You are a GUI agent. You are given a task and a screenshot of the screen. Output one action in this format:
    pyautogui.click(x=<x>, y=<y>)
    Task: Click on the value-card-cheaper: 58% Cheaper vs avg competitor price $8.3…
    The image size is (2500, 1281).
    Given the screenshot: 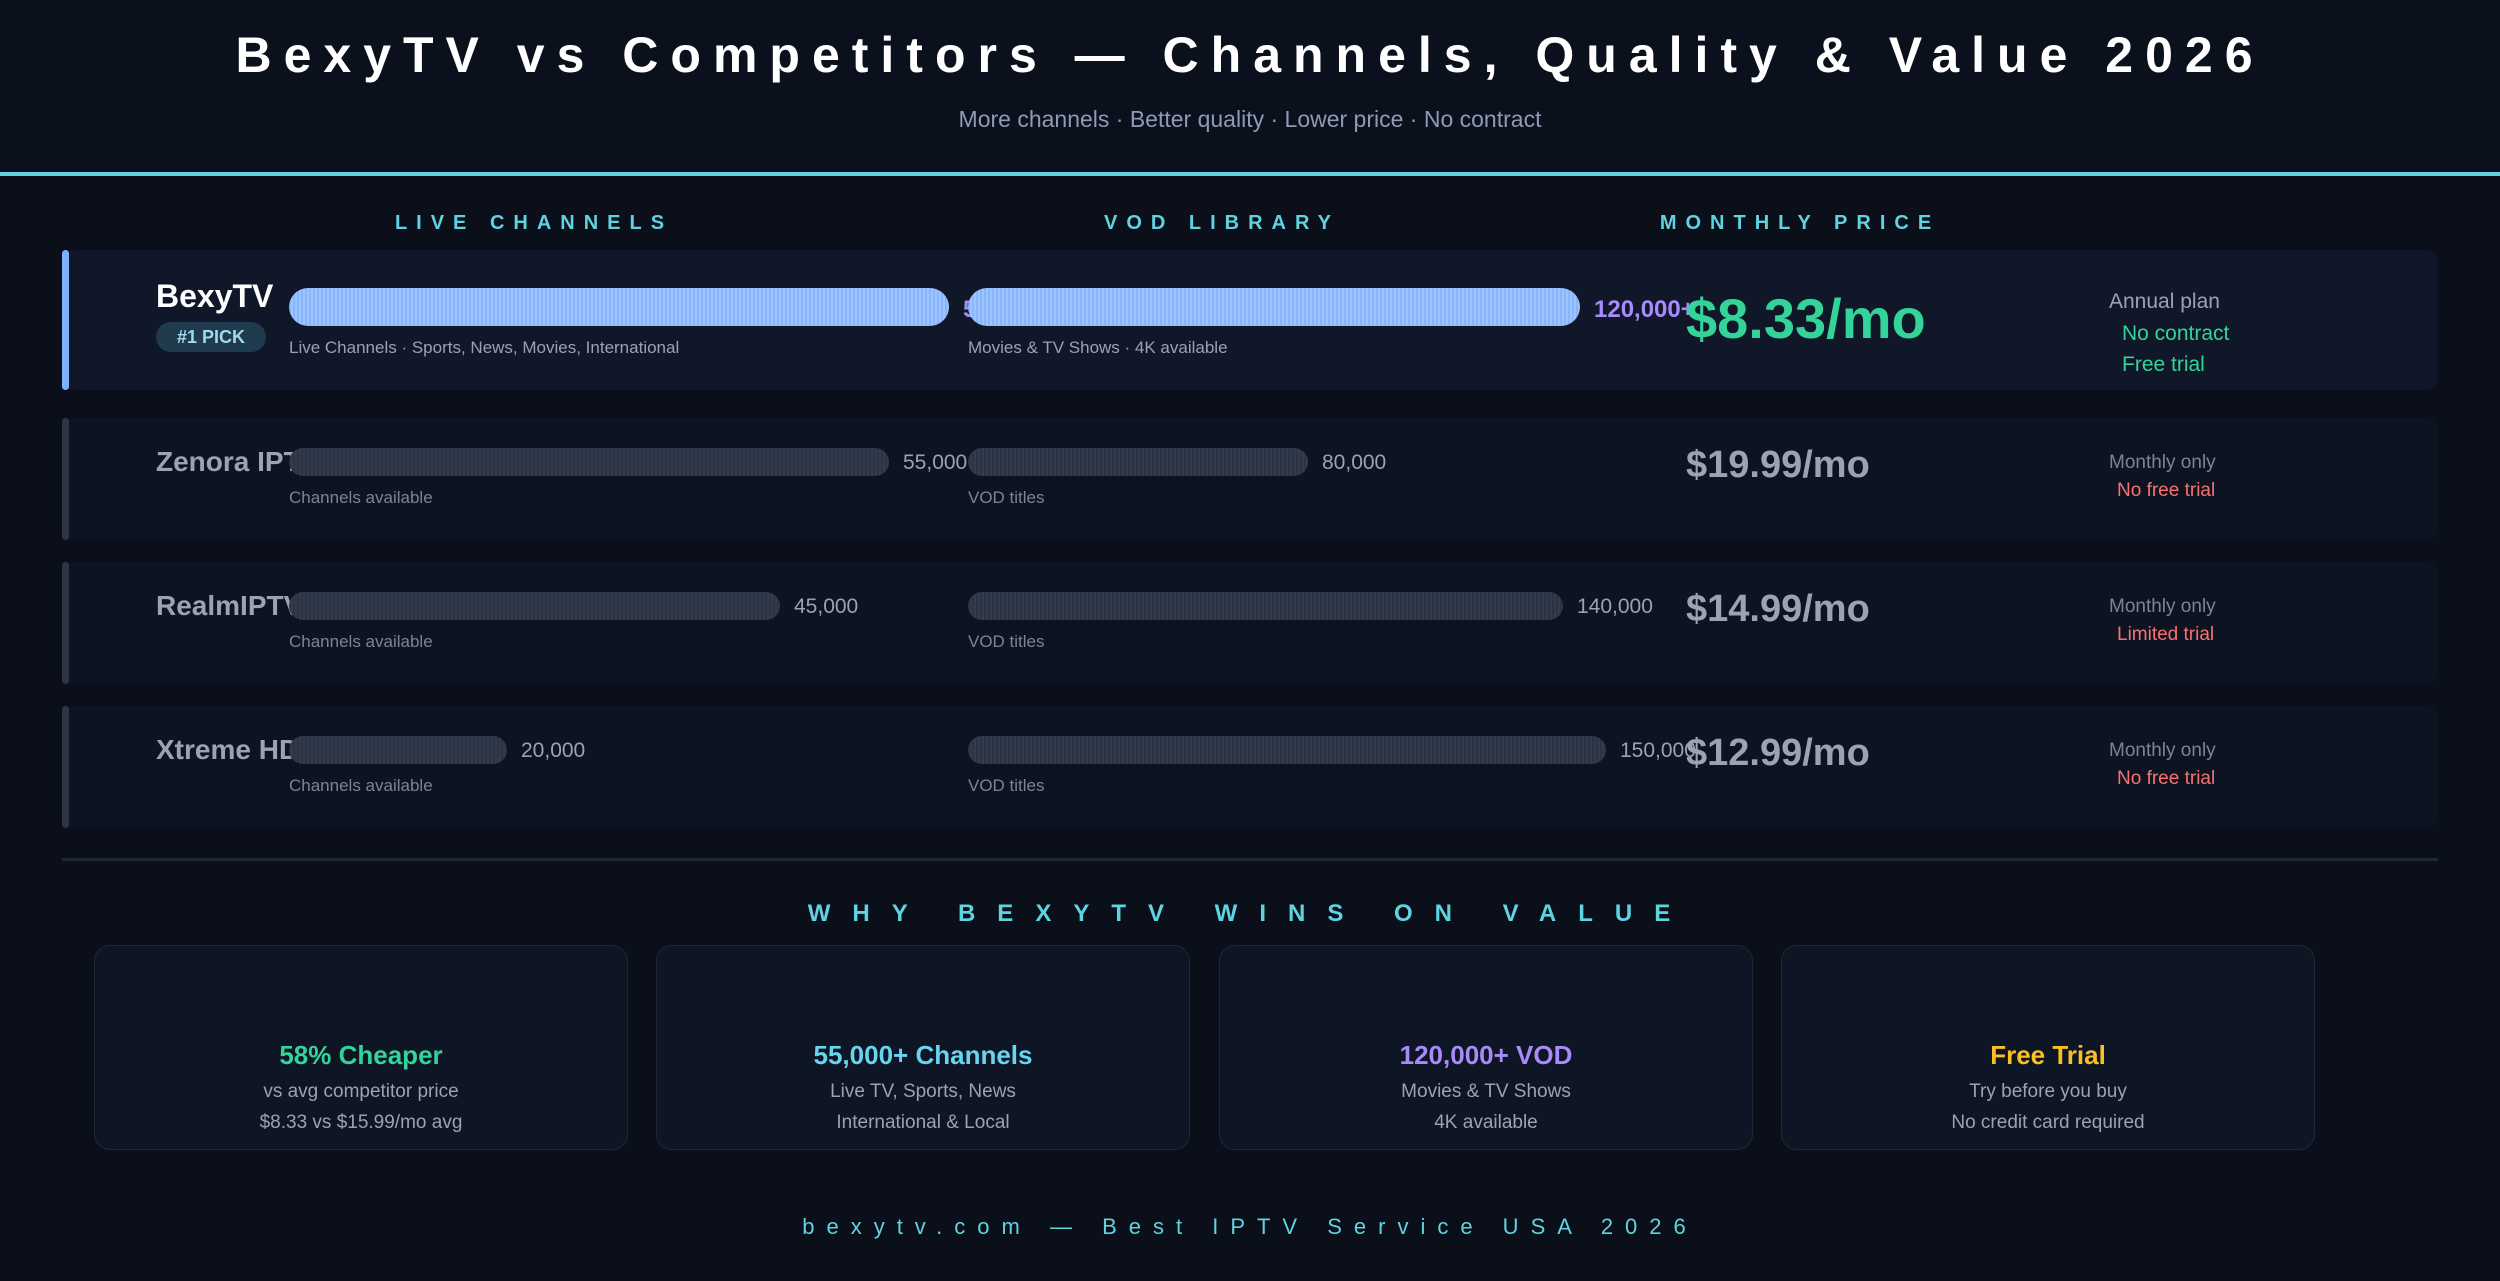 What is the action you would take?
    pyautogui.click(x=361, y=1047)
    